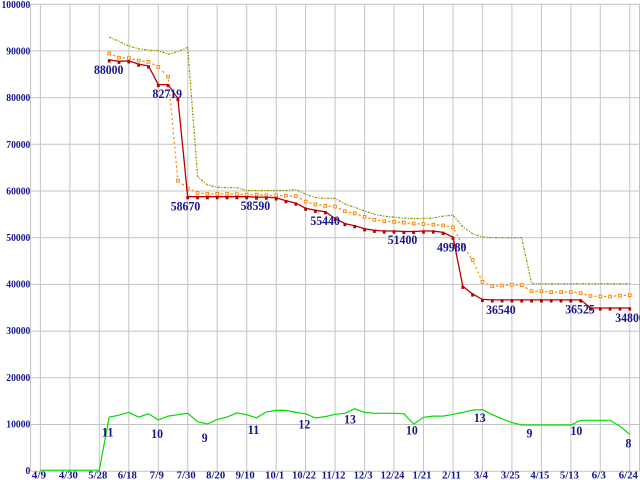 The width and height of the screenshot is (640, 480). Describe the element at coordinates (18, 191) in the screenshot. I see `svg-text: 60000` at that location.